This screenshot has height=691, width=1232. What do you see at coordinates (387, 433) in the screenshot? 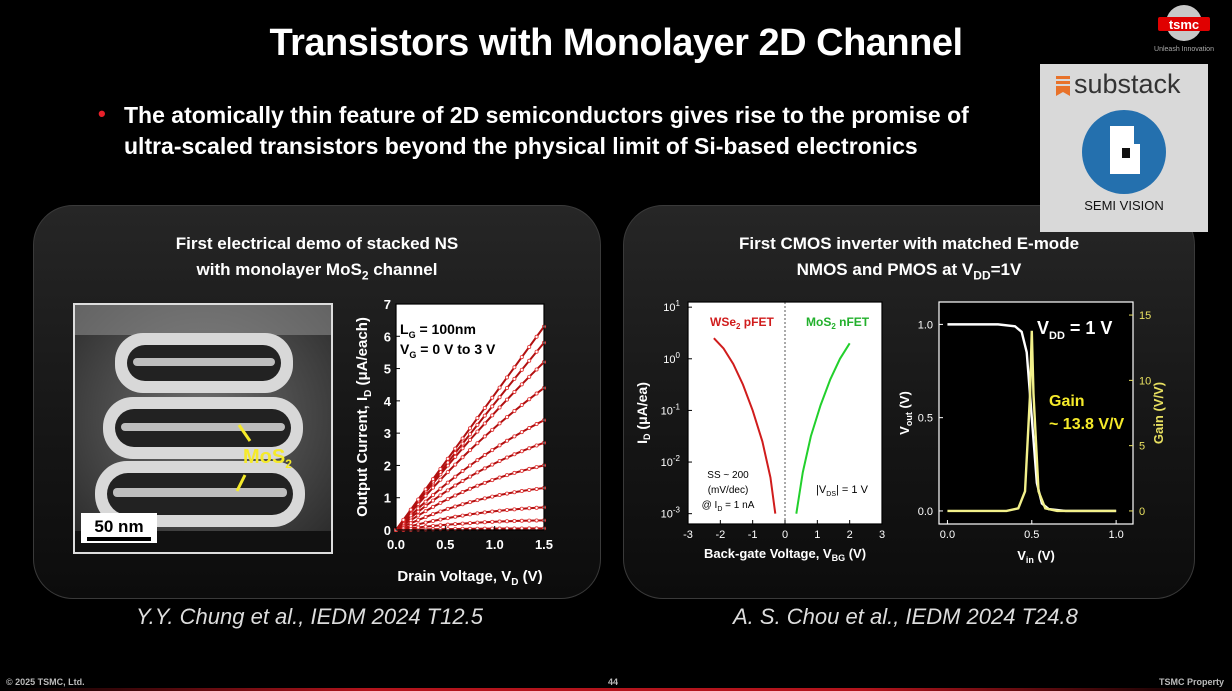
I see `chart1-ytick-label: 3` at bounding box center [387, 433].